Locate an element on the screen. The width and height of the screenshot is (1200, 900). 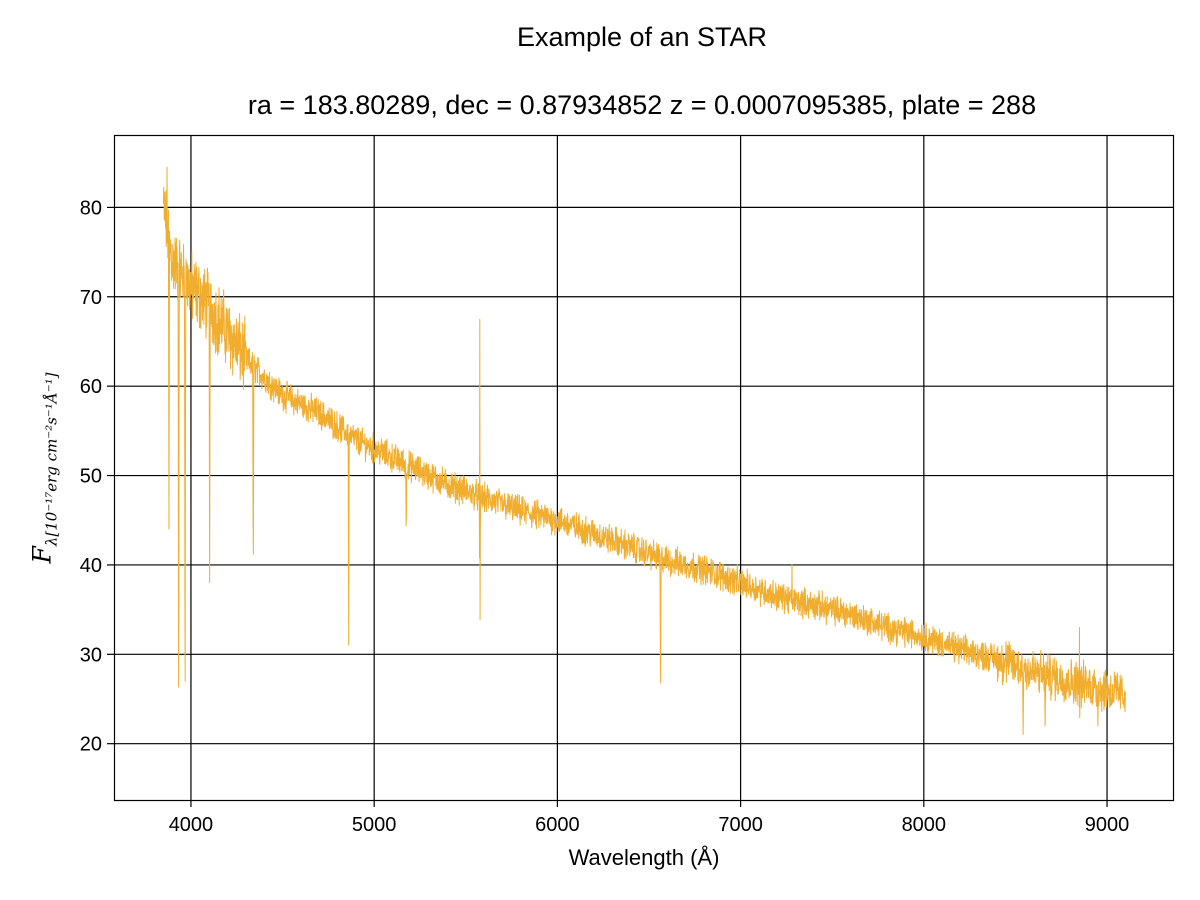
y-tick-label: 40 is located at coordinates (91, 566).